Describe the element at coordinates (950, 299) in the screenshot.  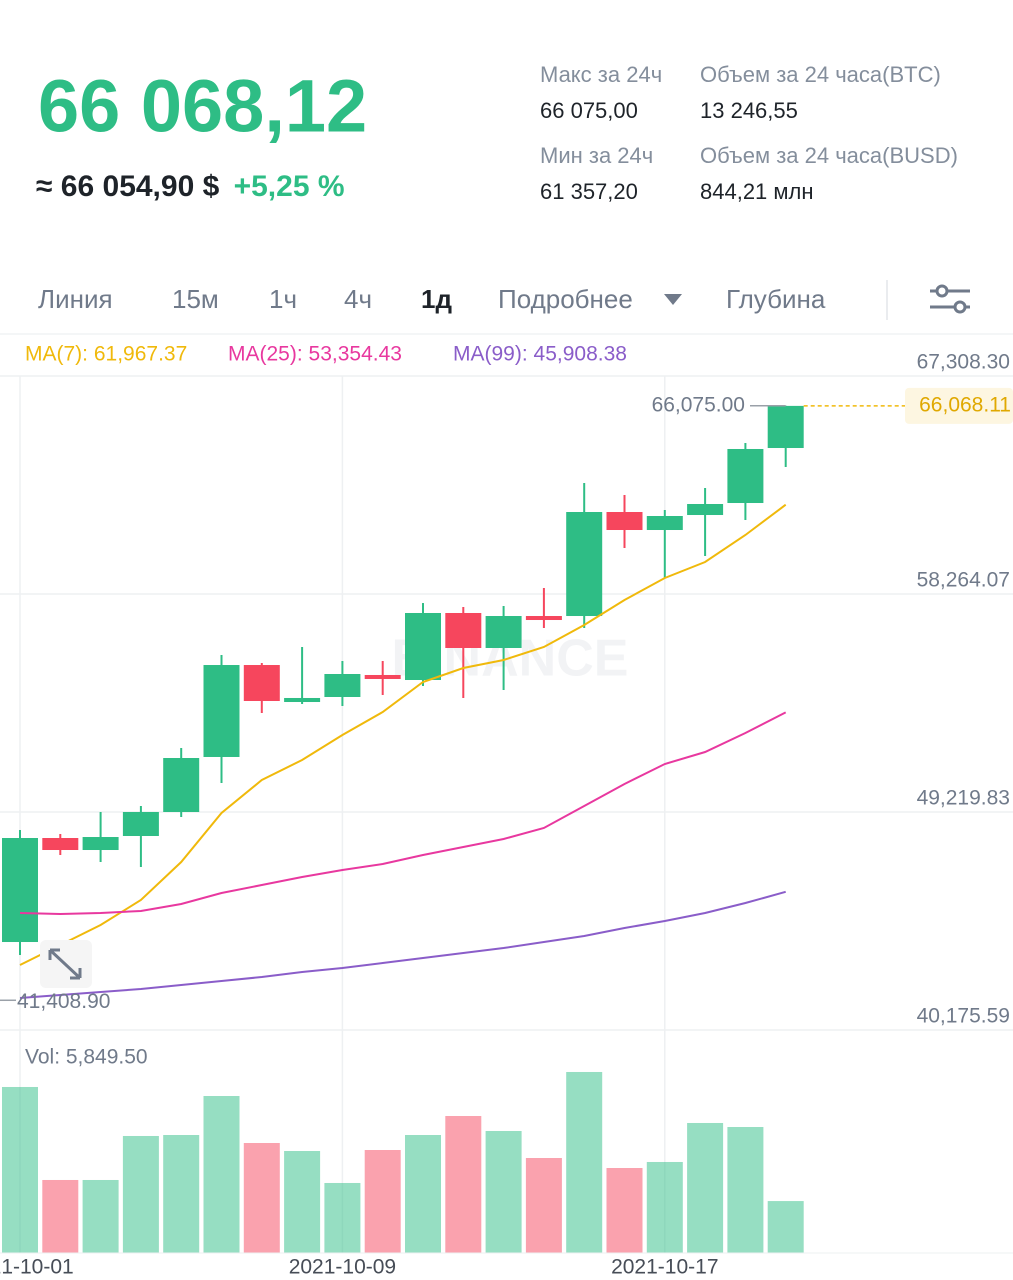
I see `settings-icon` at that location.